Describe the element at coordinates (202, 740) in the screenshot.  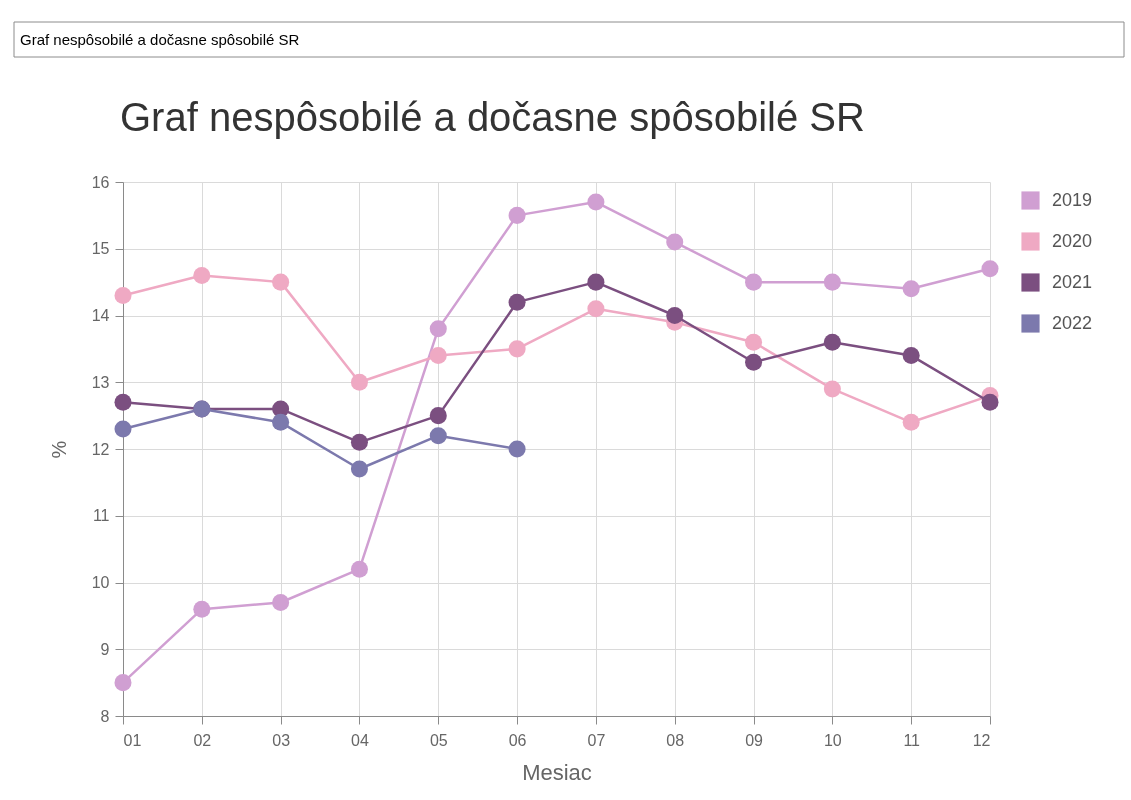
I see `x-tick-label: 02` at that location.